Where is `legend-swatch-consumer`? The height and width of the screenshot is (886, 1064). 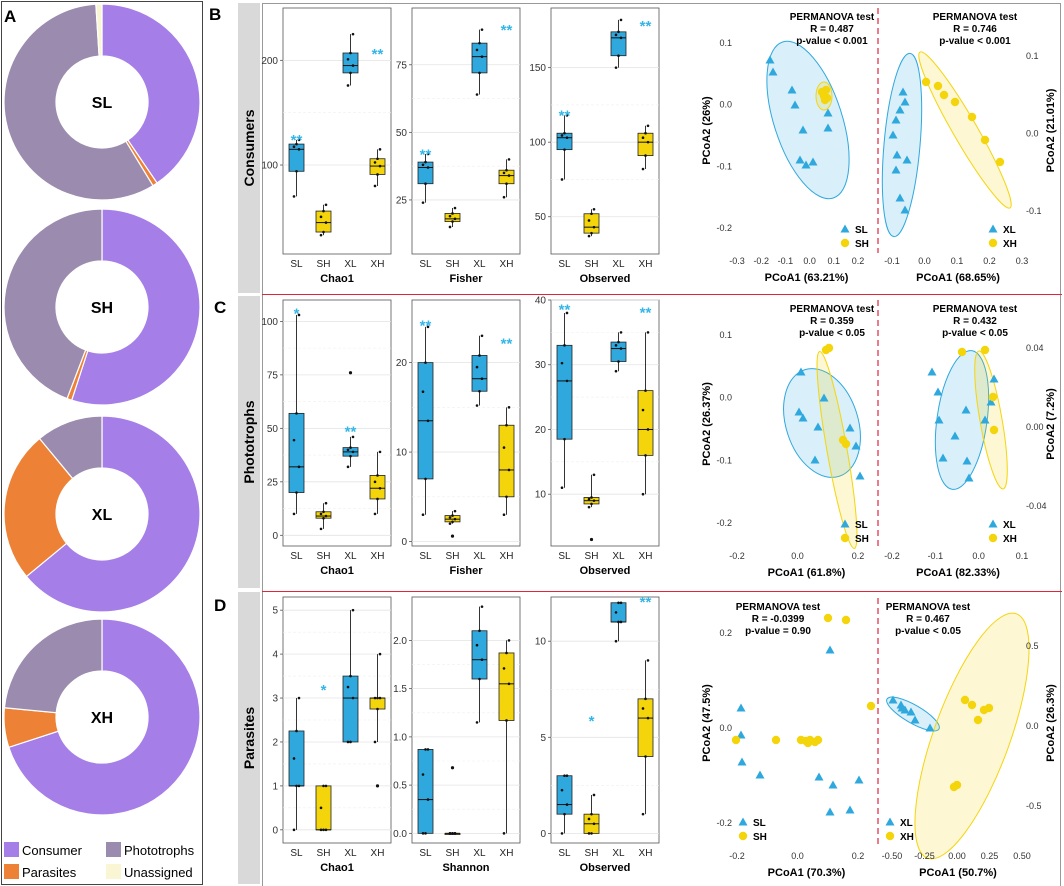 legend-swatch-consumer is located at coordinates (11, 849).